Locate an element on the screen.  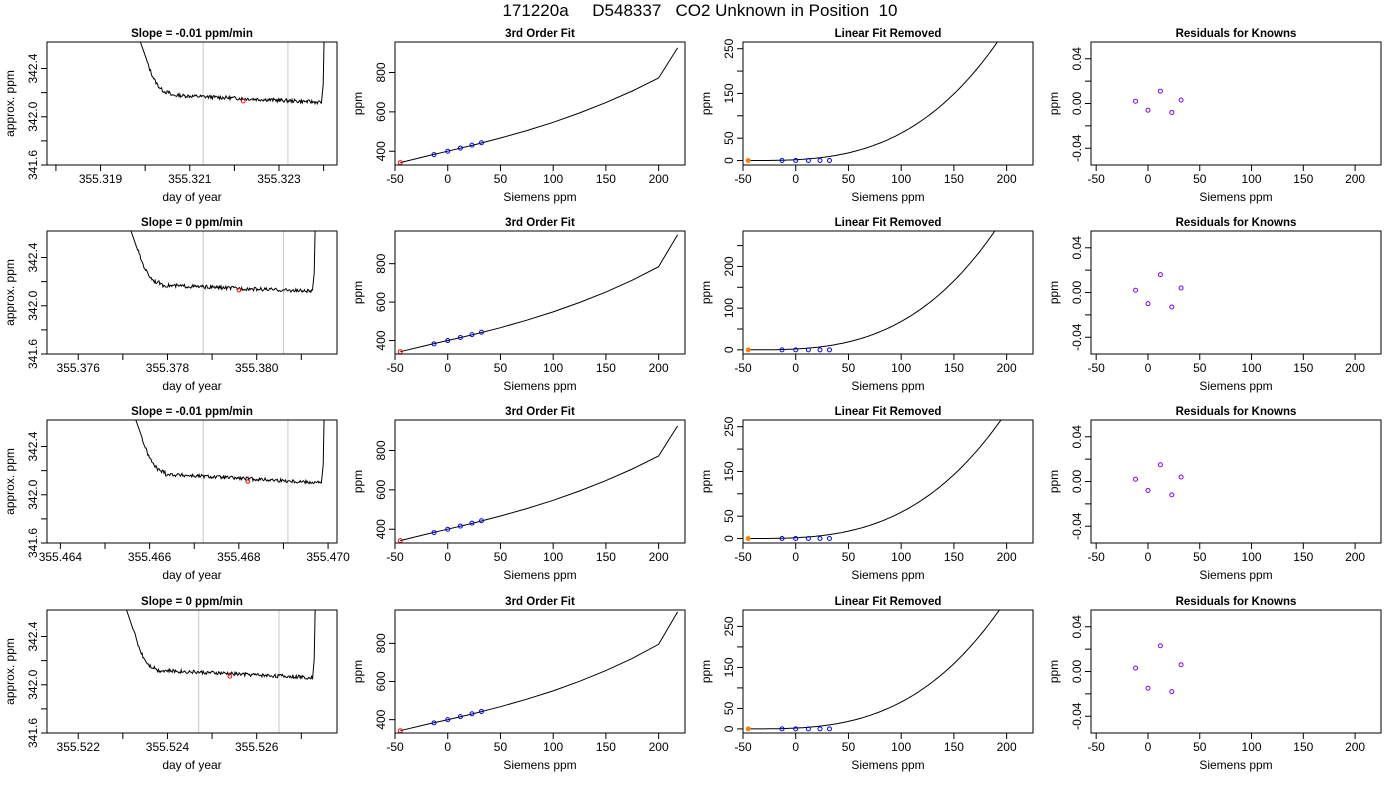
mean-marker is located at coordinates (248, 481).